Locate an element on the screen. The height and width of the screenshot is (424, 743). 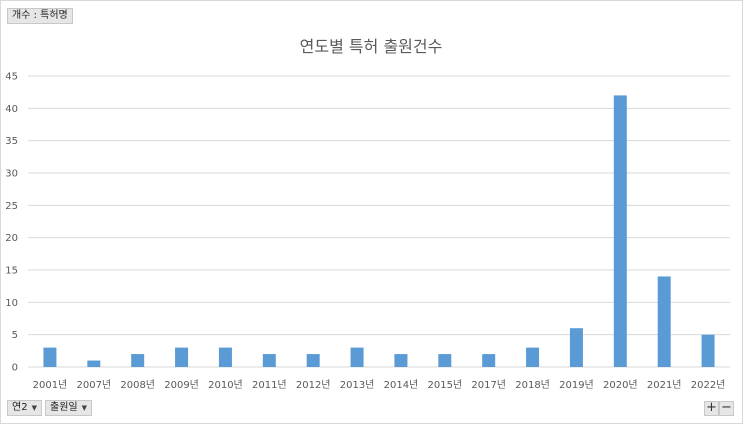
bar-2010년 is located at coordinates (225, 357).